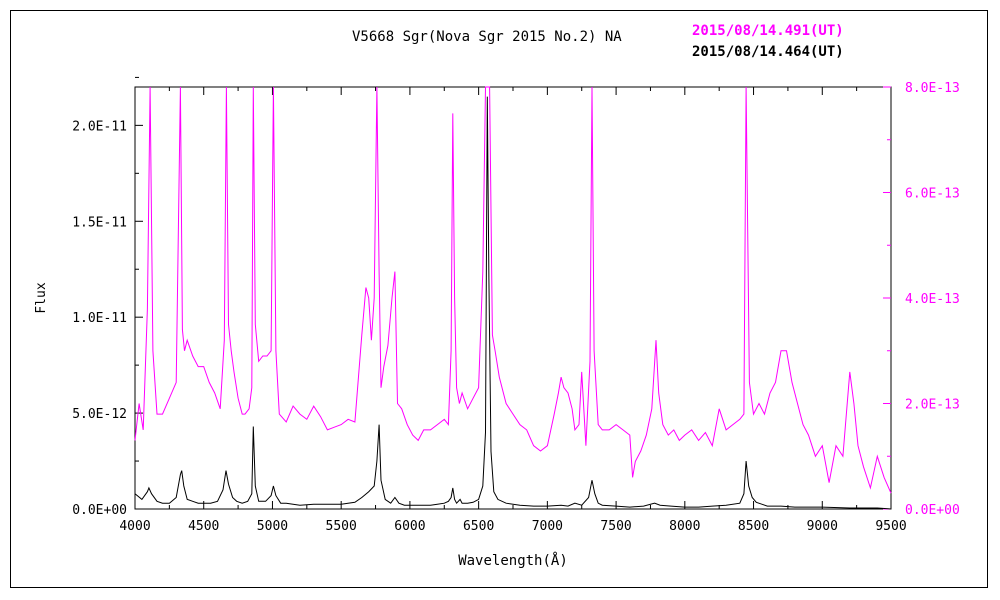  I want to click on x-tick-label: 9500, so click(890, 526).